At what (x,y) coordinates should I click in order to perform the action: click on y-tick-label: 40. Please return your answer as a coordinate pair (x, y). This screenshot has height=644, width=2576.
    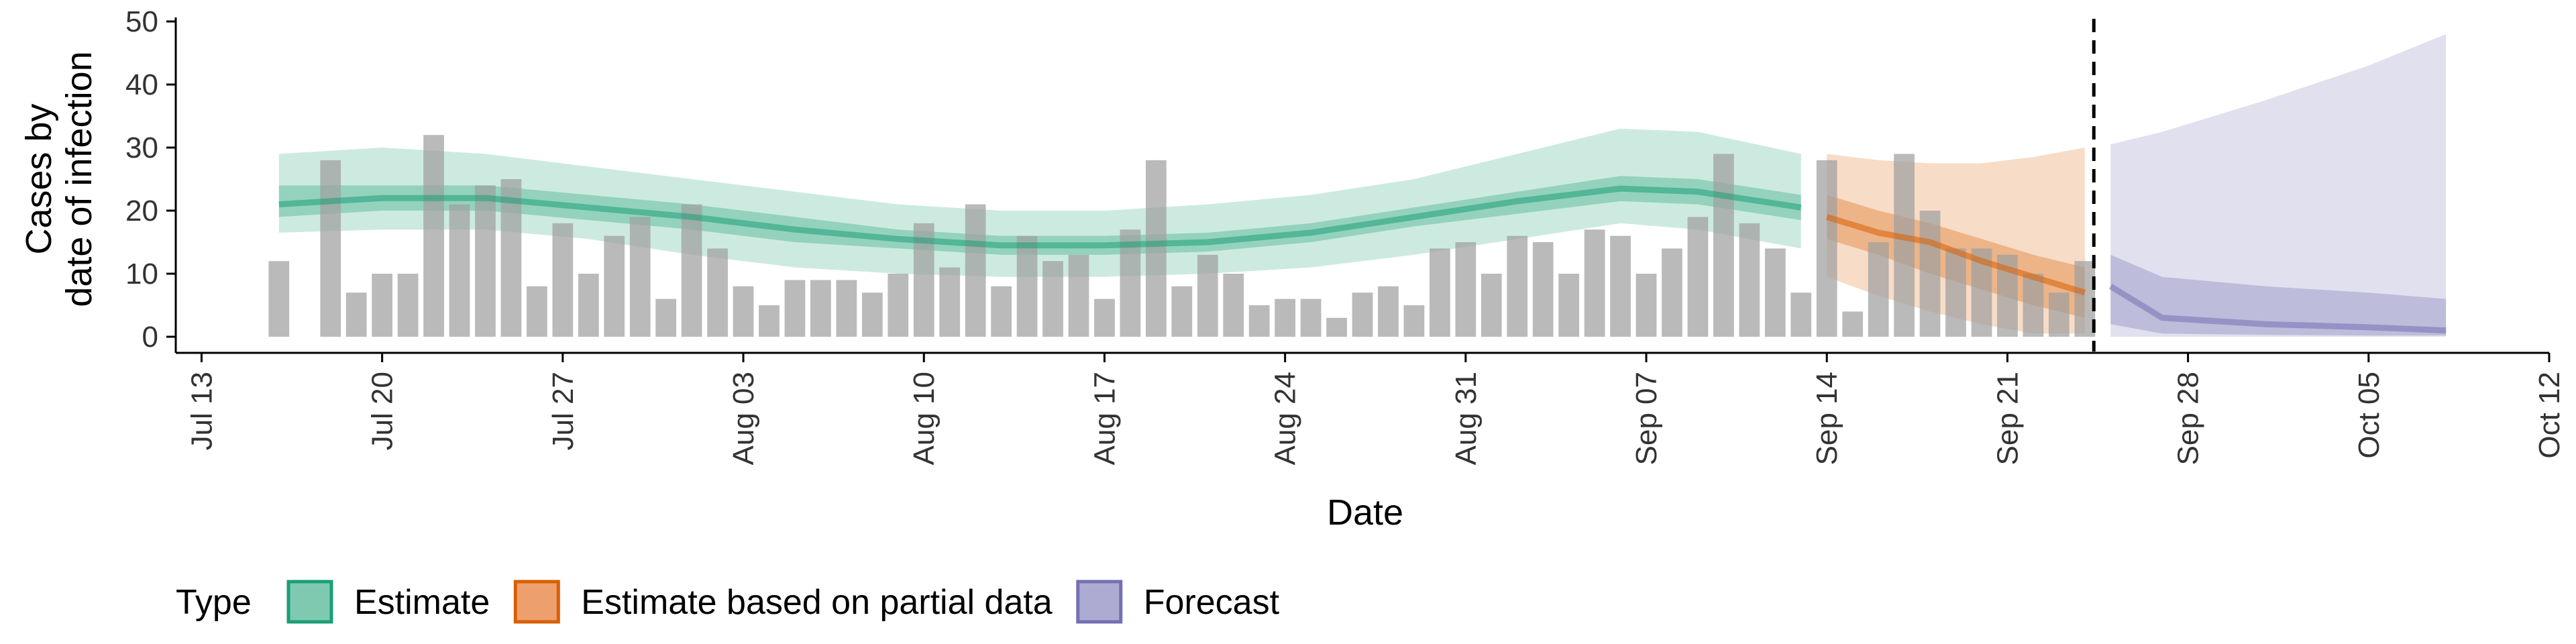
    Looking at the image, I should click on (141, 84).